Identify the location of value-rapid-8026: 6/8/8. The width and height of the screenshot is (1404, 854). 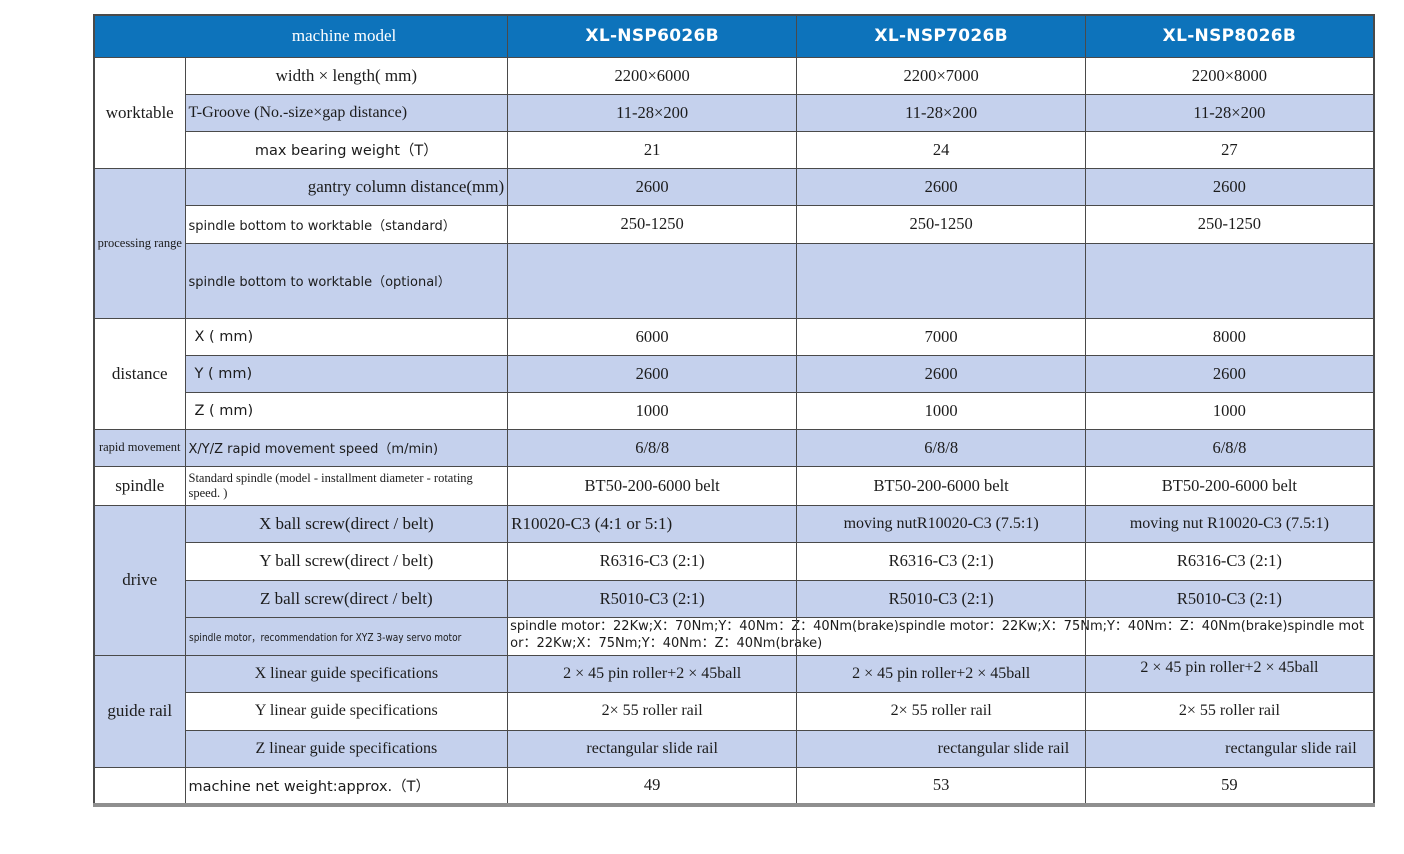
(1230, 447).